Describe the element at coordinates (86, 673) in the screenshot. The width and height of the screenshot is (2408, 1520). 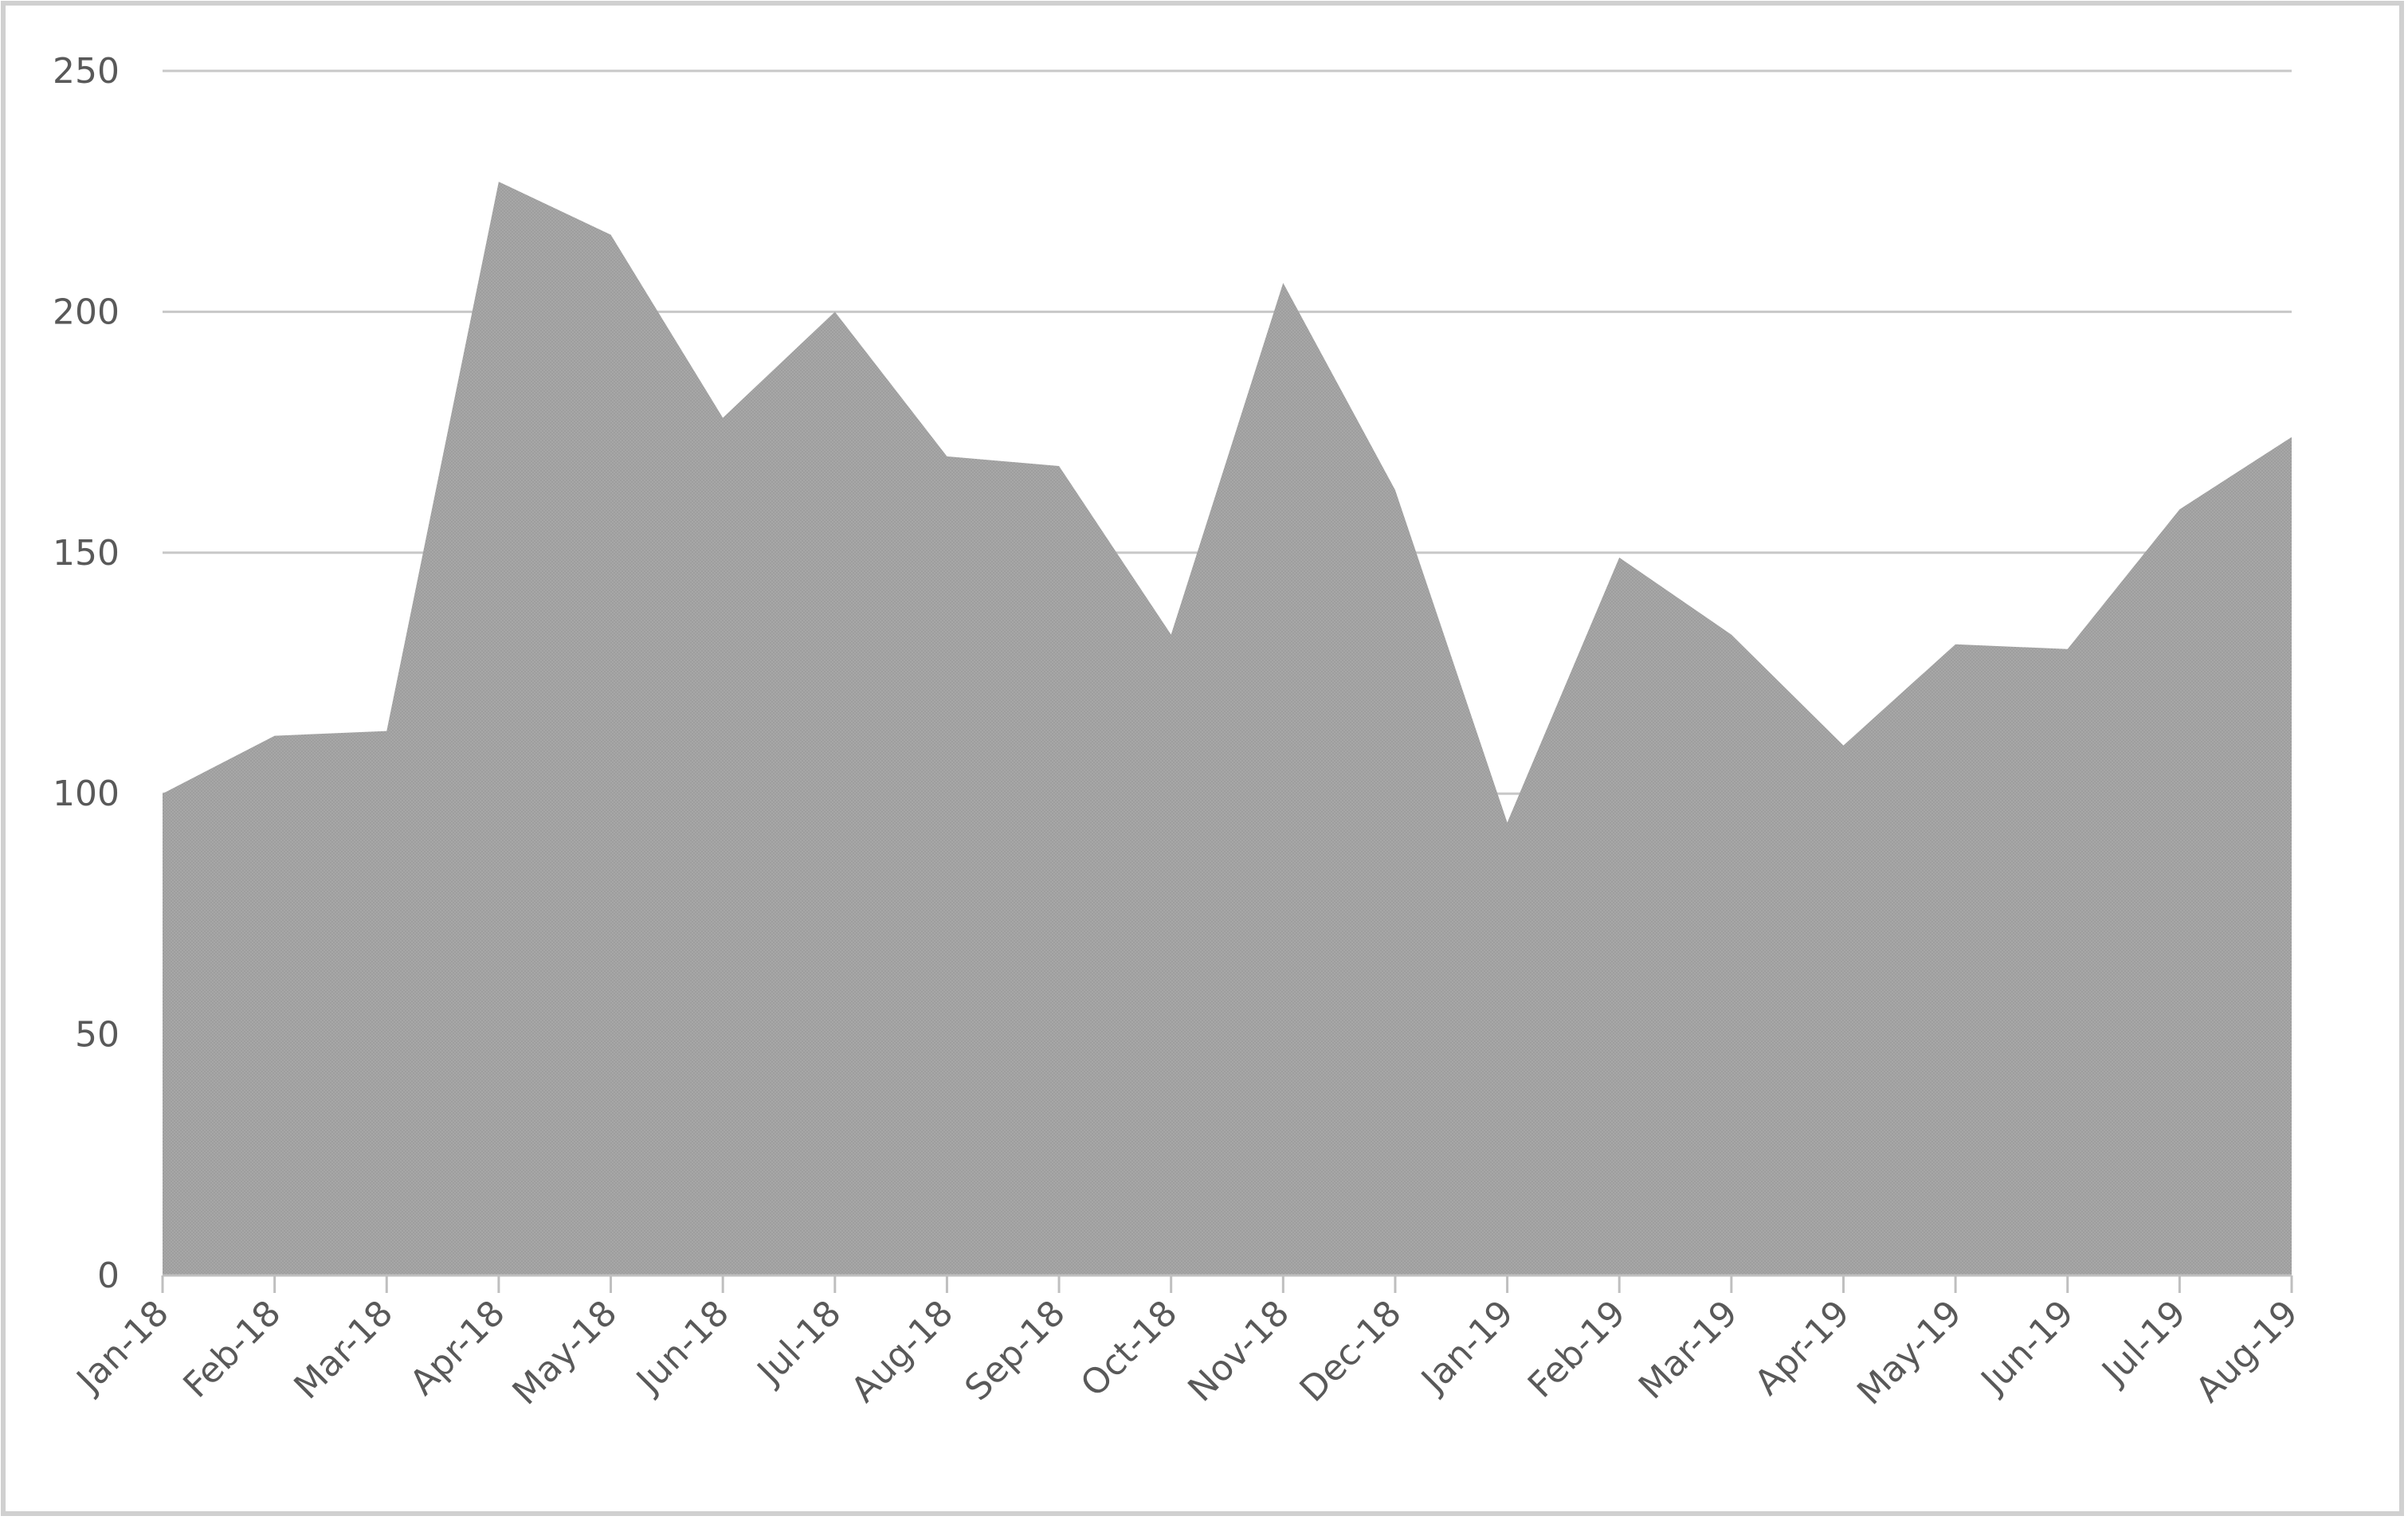
I see `y-axis-tick-labels: 0 50 100 150 200 250` at that location.